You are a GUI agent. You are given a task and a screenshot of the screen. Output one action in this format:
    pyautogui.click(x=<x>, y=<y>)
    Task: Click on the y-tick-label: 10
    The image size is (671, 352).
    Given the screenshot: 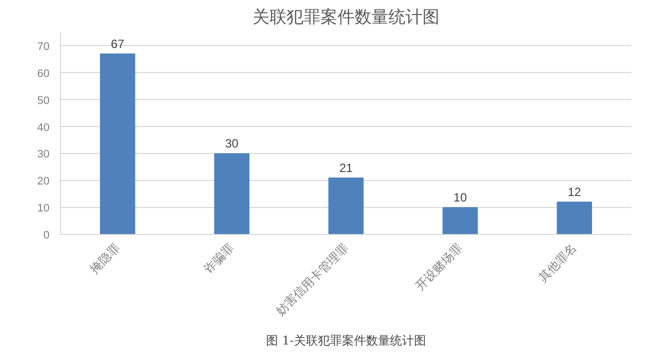 What is the action you would take?
    pyautogui.click(x=43, y=208)
    